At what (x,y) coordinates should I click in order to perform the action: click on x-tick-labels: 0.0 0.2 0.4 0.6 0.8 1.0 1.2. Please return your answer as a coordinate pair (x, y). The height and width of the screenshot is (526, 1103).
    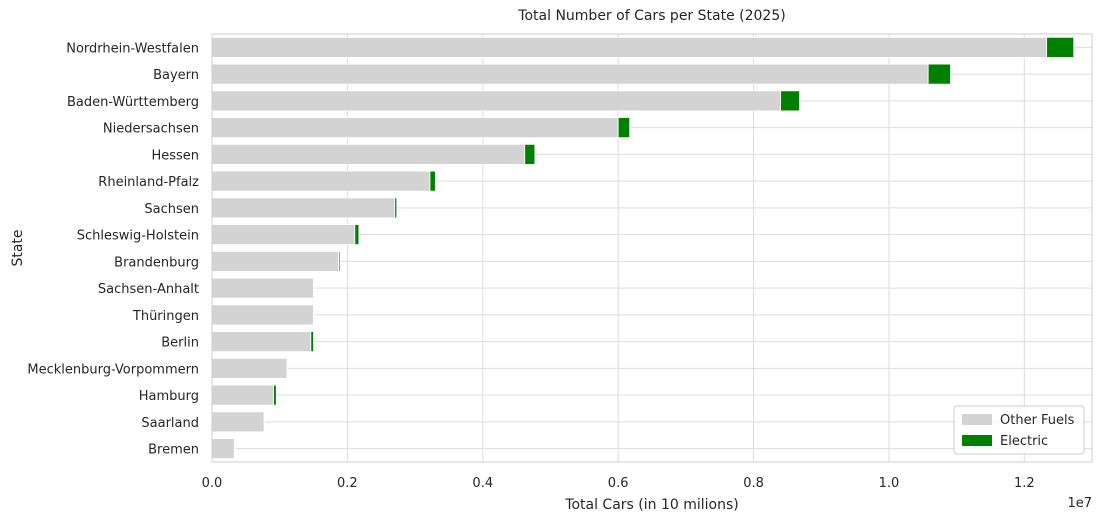
    Looking at the image, I should click on (618, 483).